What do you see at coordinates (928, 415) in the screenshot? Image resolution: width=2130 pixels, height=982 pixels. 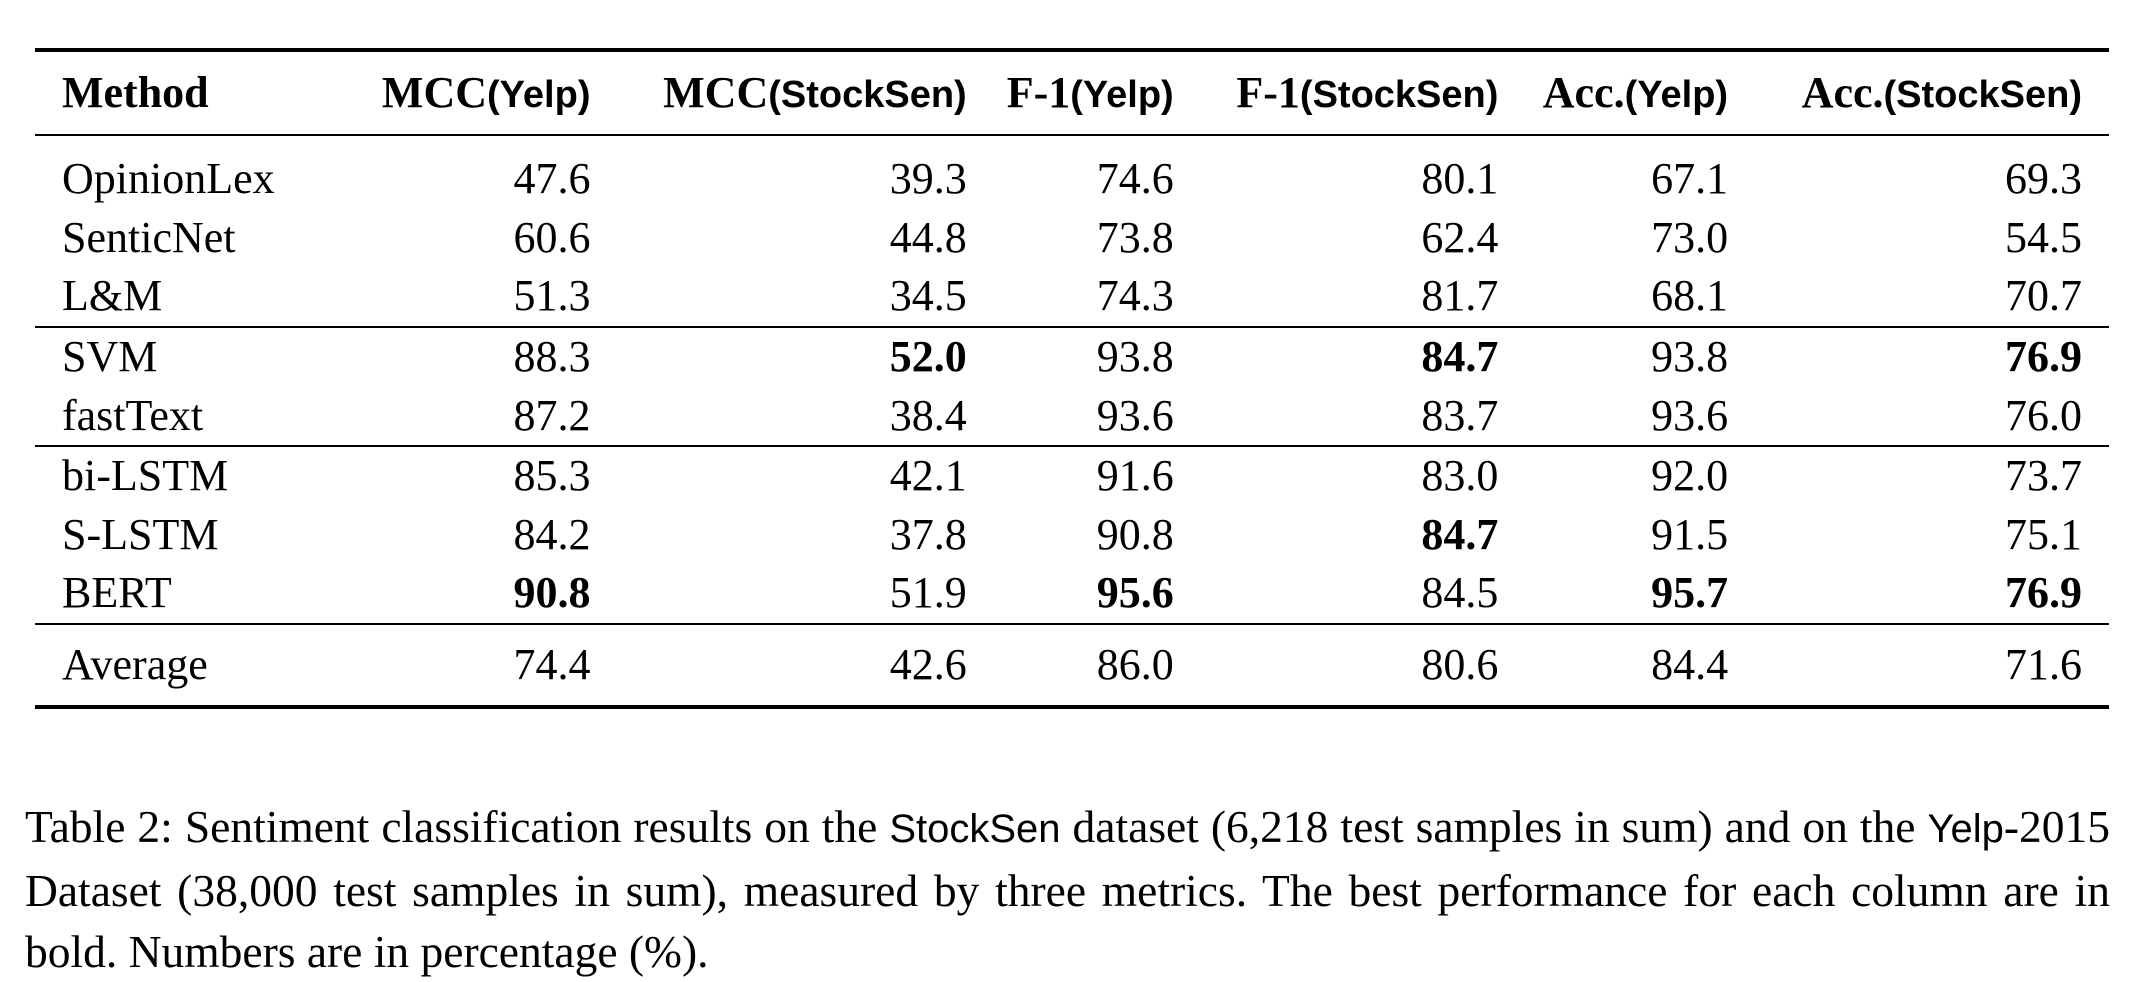 I see `metric-value-cell: 38.4` at bounding box center [928, 415].